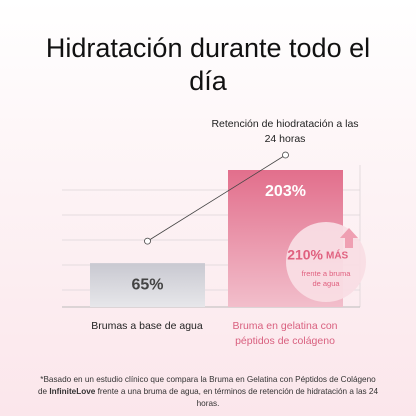  Describe the element at coordinates (285, 191) in the screenshot. I see `value-label: 203%` at that location.